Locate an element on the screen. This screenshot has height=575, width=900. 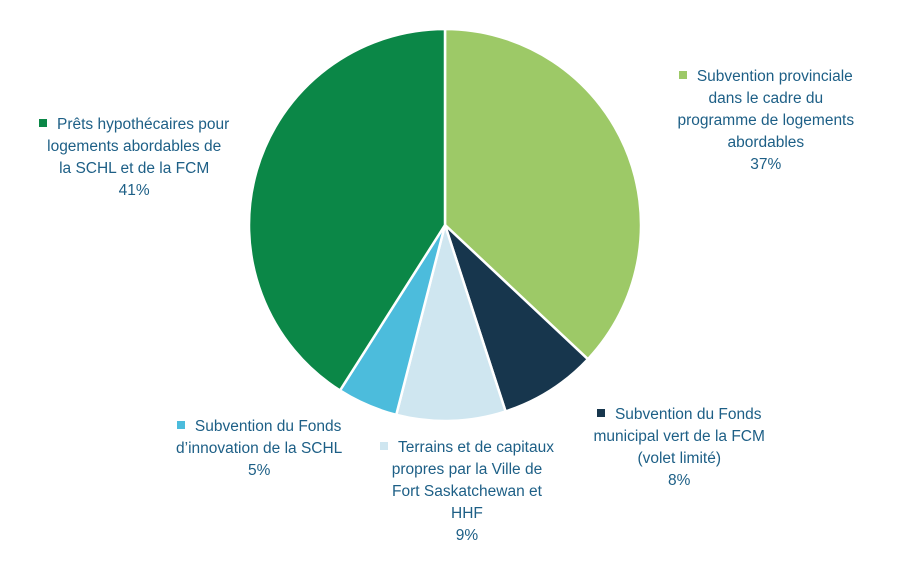
slice-percent: 37% is located at coordinates (766, 164).